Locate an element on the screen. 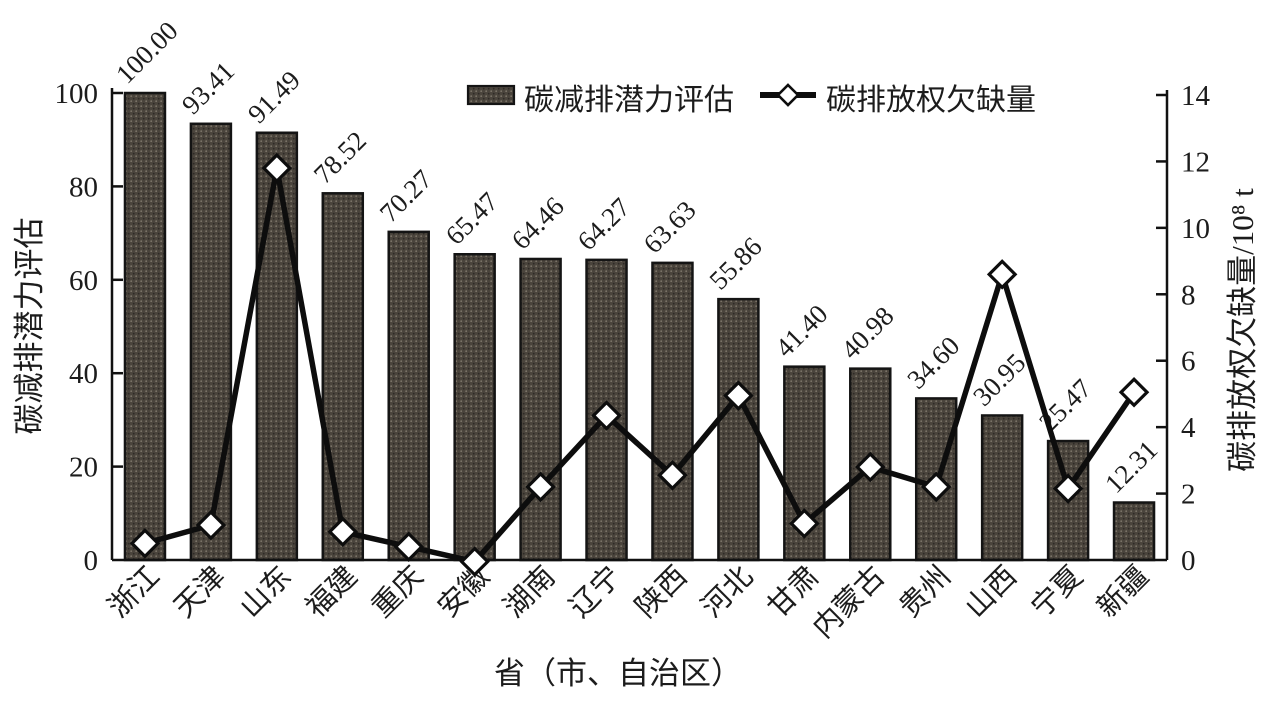 The image size is (1280, 707). diamond-marker-河北 is located at coordinates (738, 395).